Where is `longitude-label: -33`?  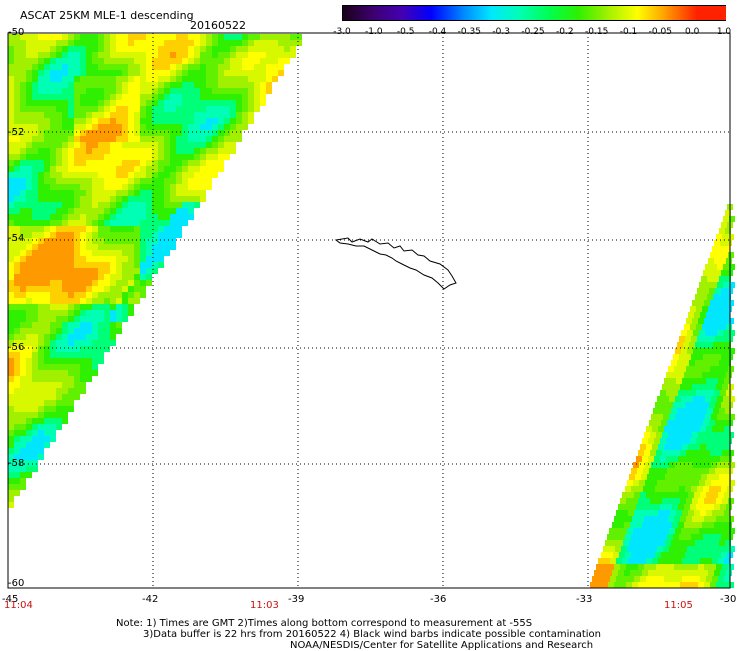 longitude-label: -33 is located at coordinates (584, 599).